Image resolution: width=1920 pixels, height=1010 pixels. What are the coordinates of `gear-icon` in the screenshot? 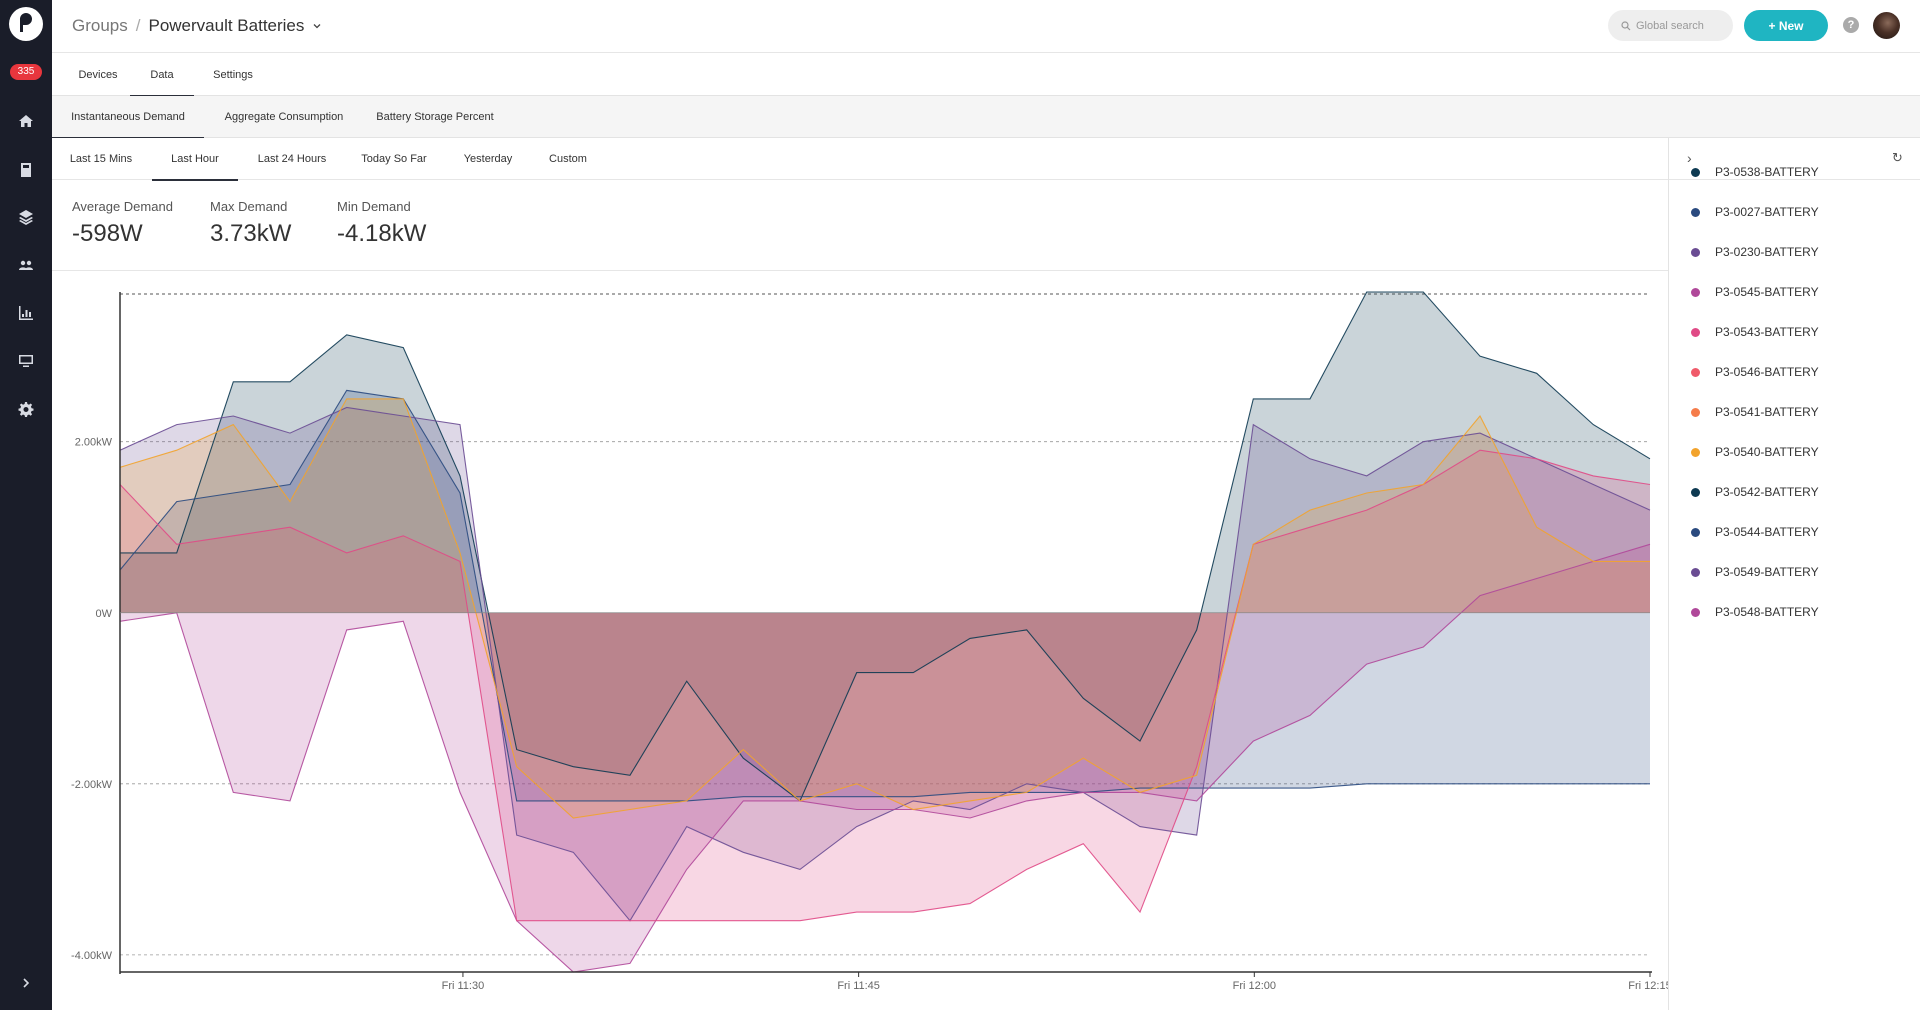 It's located at (26, 409).